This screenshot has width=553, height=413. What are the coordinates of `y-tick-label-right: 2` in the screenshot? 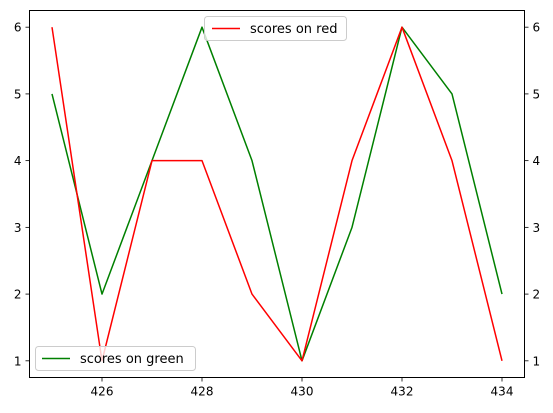 It's located at (537, 295).